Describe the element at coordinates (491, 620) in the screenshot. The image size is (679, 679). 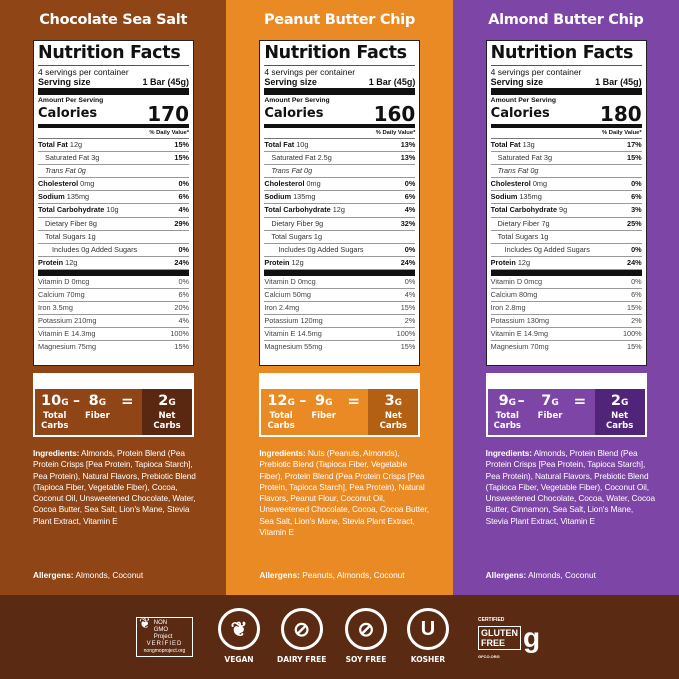
I see `logo-text: CERTIFIED` at that location.